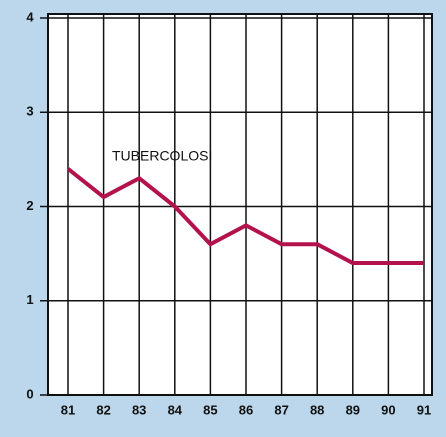 Image resolution: width=446 pixels, height=437 pixels. I want to click on x-tick-label: 82, so click(103, 409).